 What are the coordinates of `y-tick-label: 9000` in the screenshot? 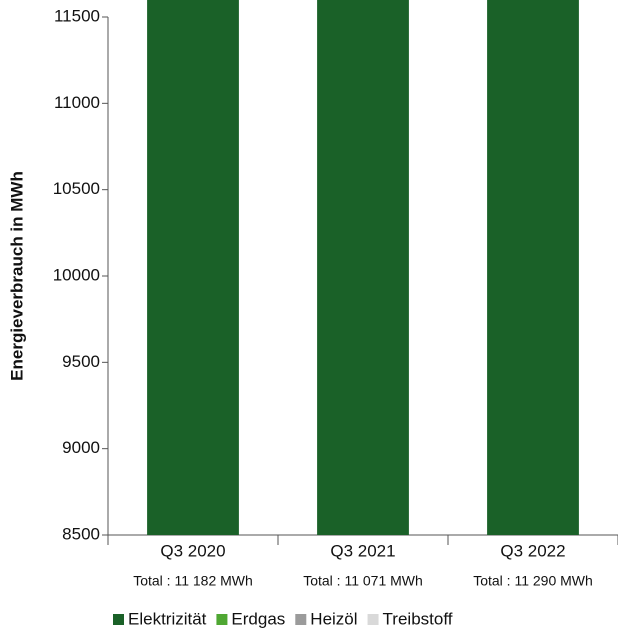 It's located at (81, 447).